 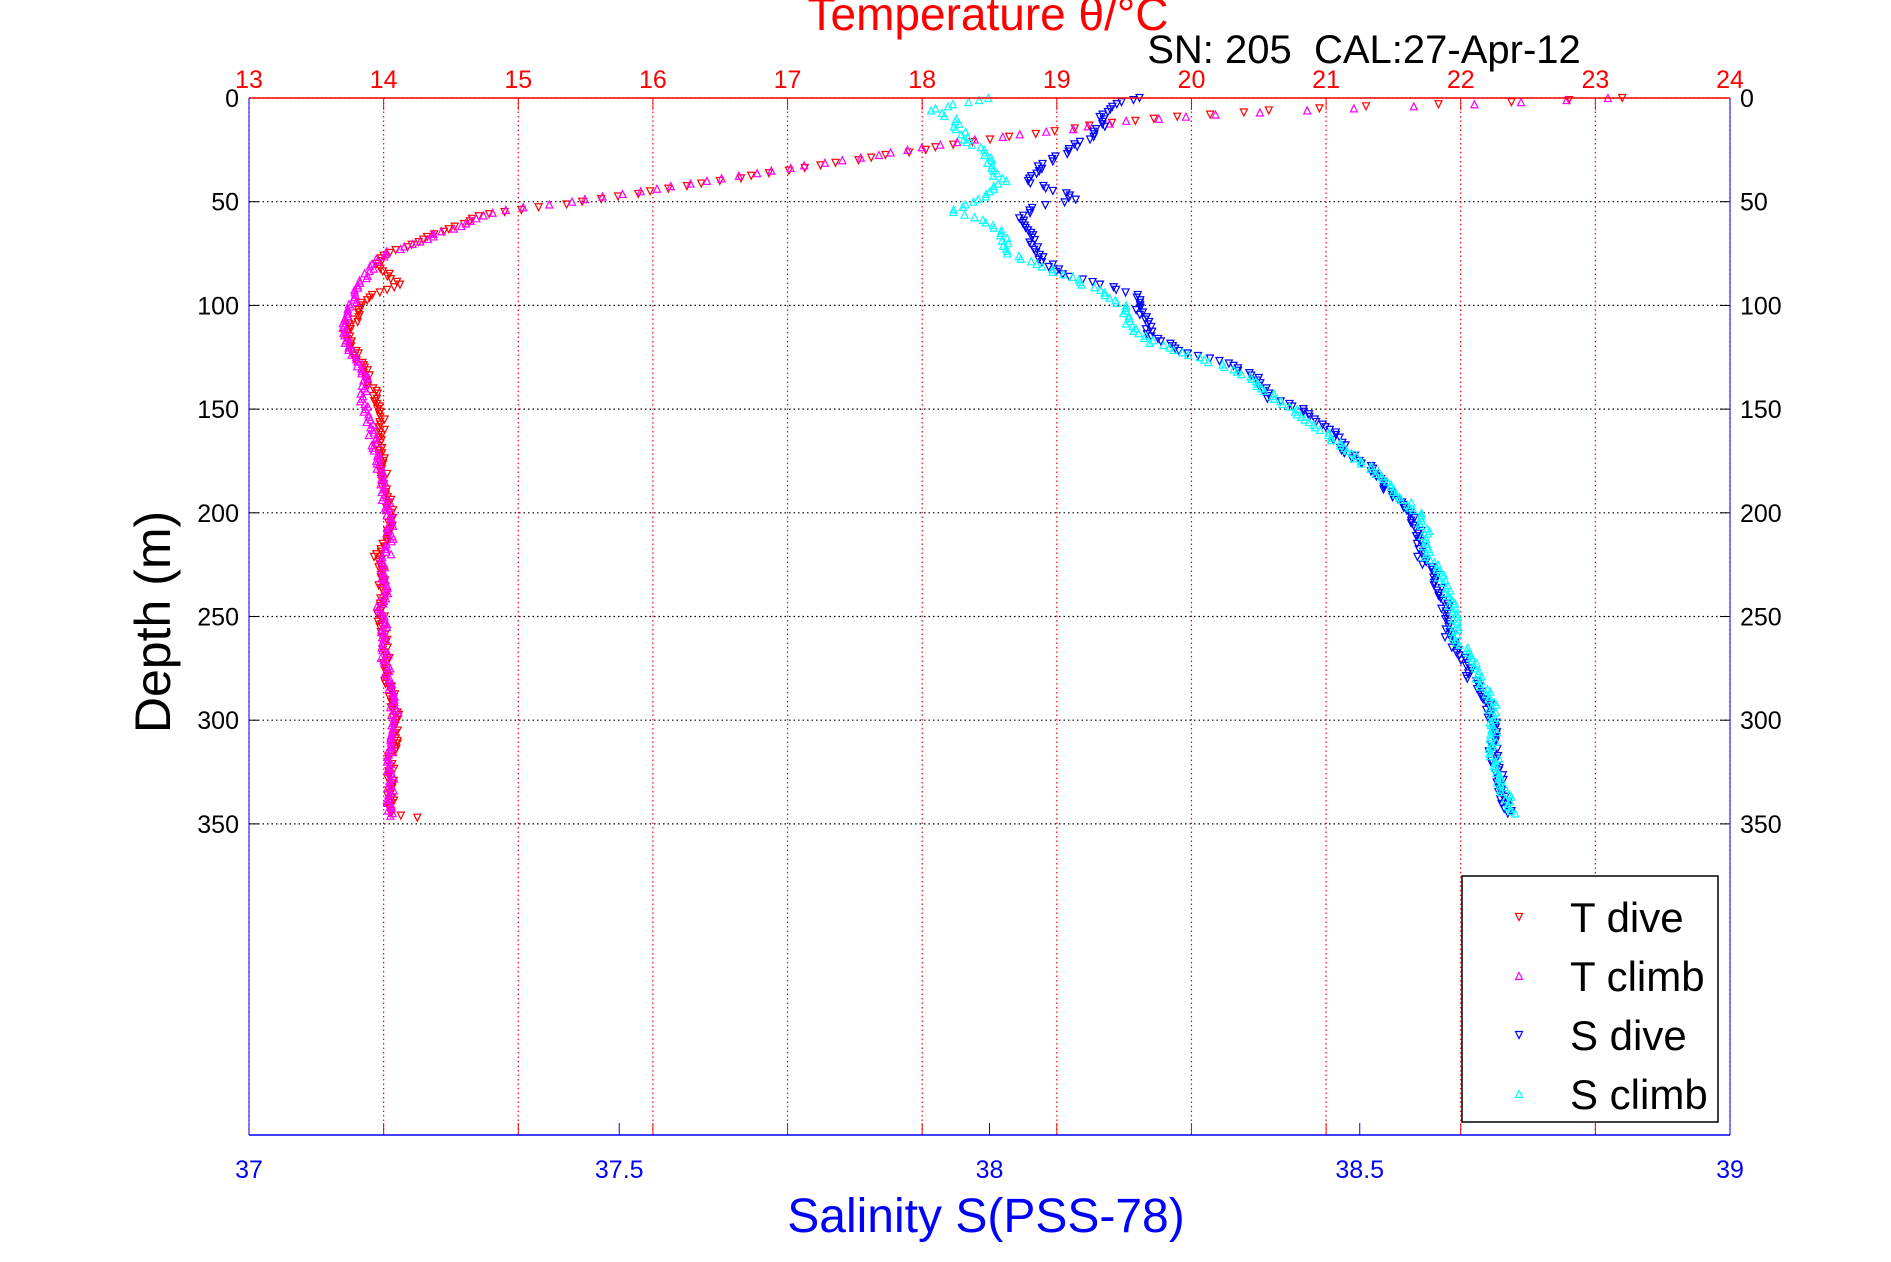 What do you see at coordinates (1747, 99) in the screenshot?
I see `y-tick-label-right: 0` at bounding box center [1747, 99].